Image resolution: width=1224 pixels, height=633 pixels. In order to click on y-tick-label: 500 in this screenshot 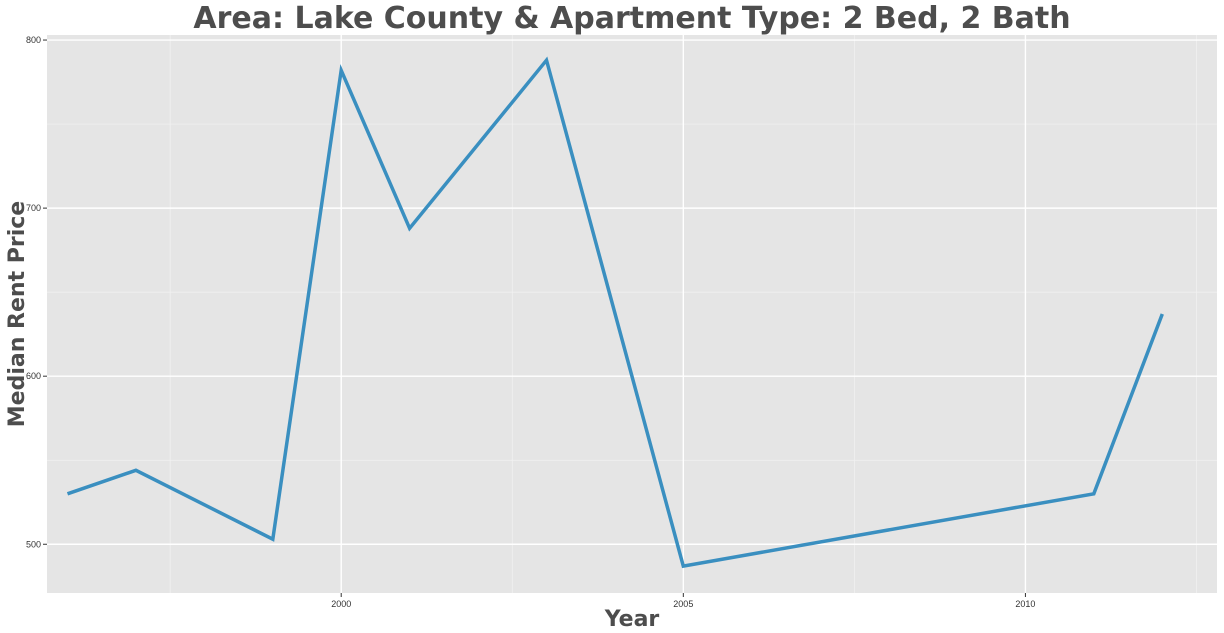, I will do `click(33, 544)`.